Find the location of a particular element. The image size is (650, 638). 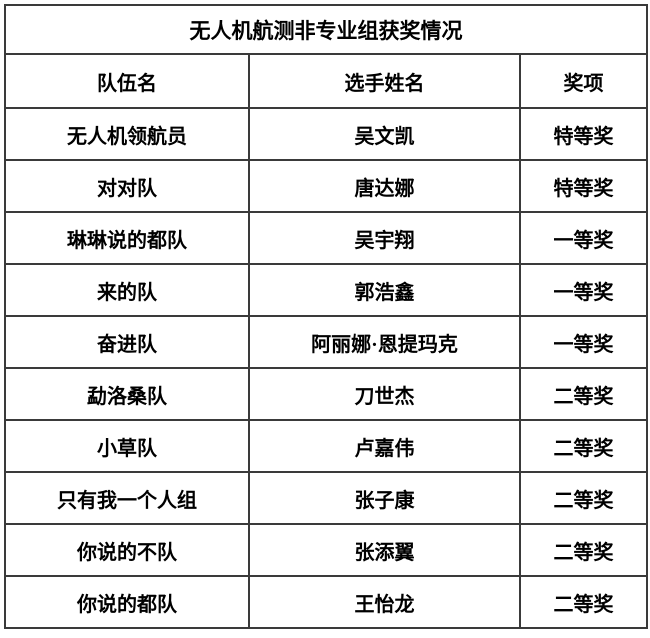

player-cell: 吴文凯 is located at coordinates (384, 134).